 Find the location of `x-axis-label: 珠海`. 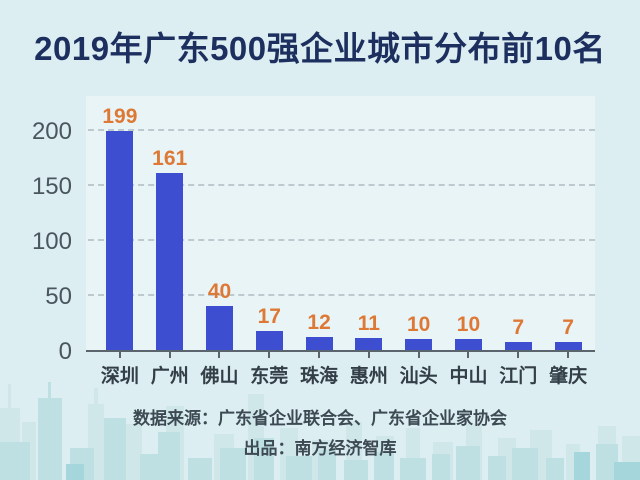

x-axis-label: 珠海 is located at coordinates (319, 376).